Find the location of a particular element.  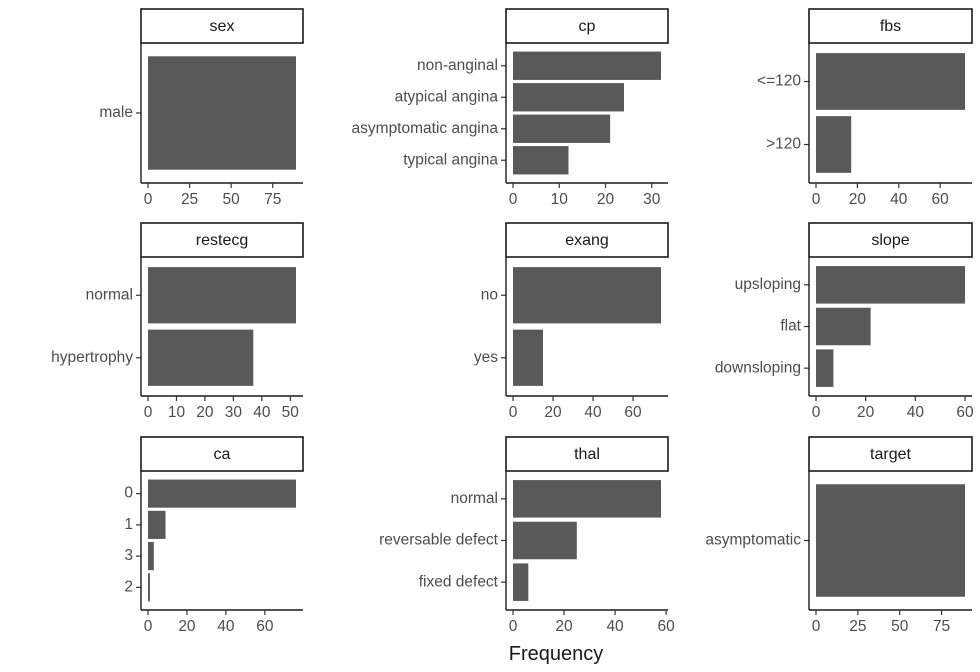

x-tick-label-restecg-40: 40 is located at coordinates (262, 412).